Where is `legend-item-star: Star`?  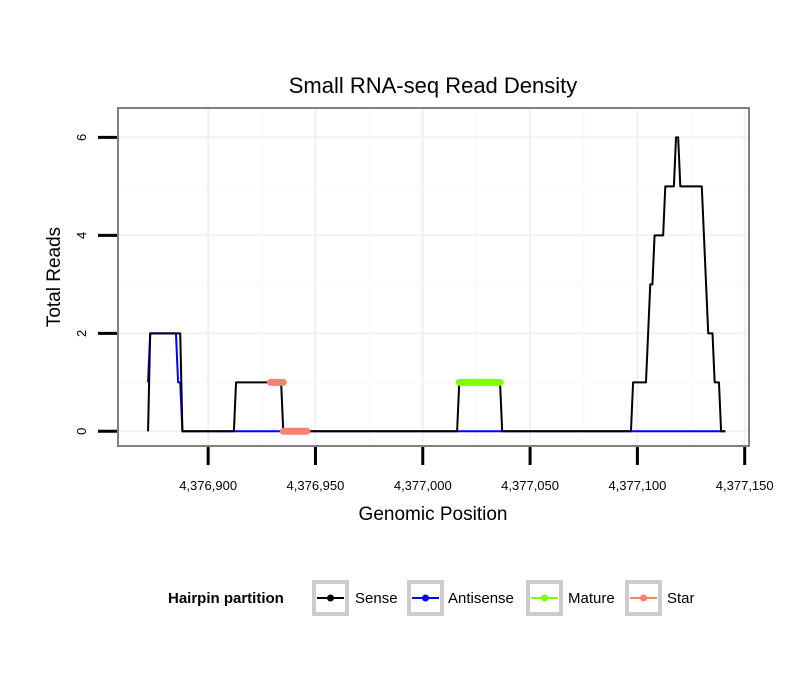 legend-item-star: Star is located at coordinates (660, 598).